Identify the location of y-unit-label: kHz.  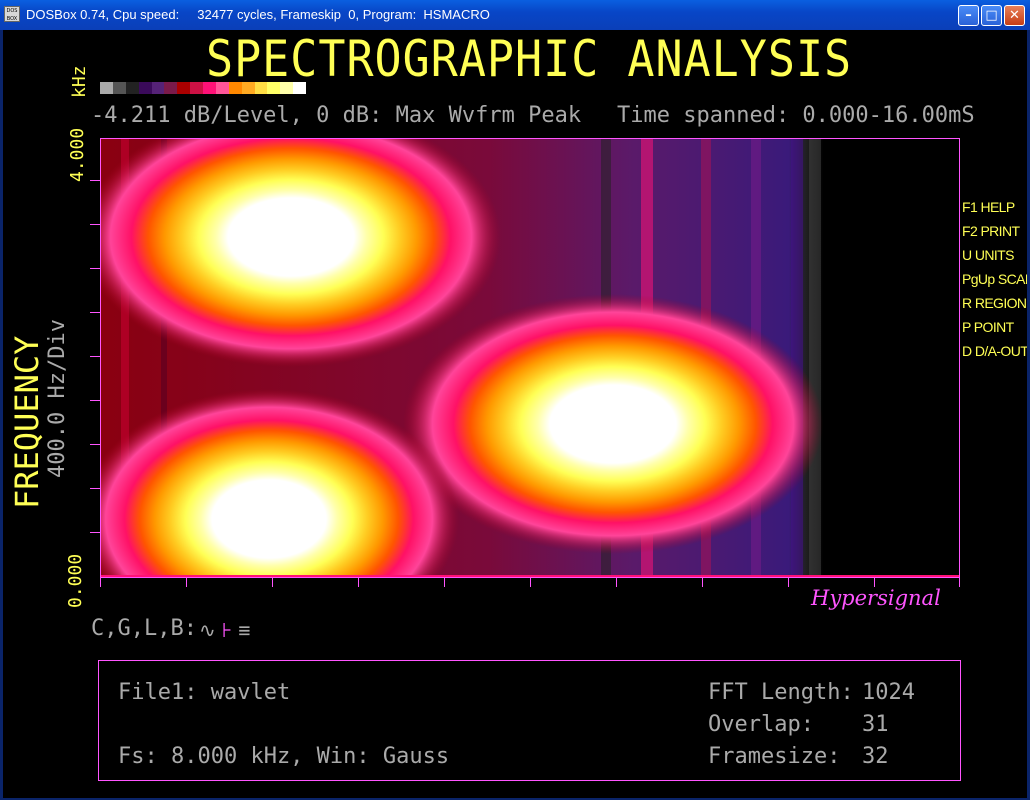
(79, 81).